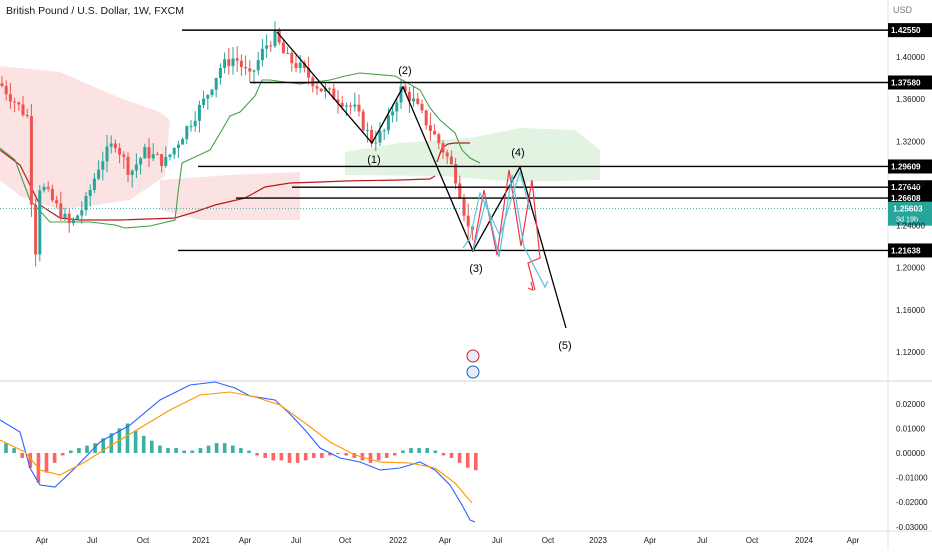  Describe the element at coordinates (910, 310) in the screenshot. I see `price-tick-label: 1.16000` at that location.